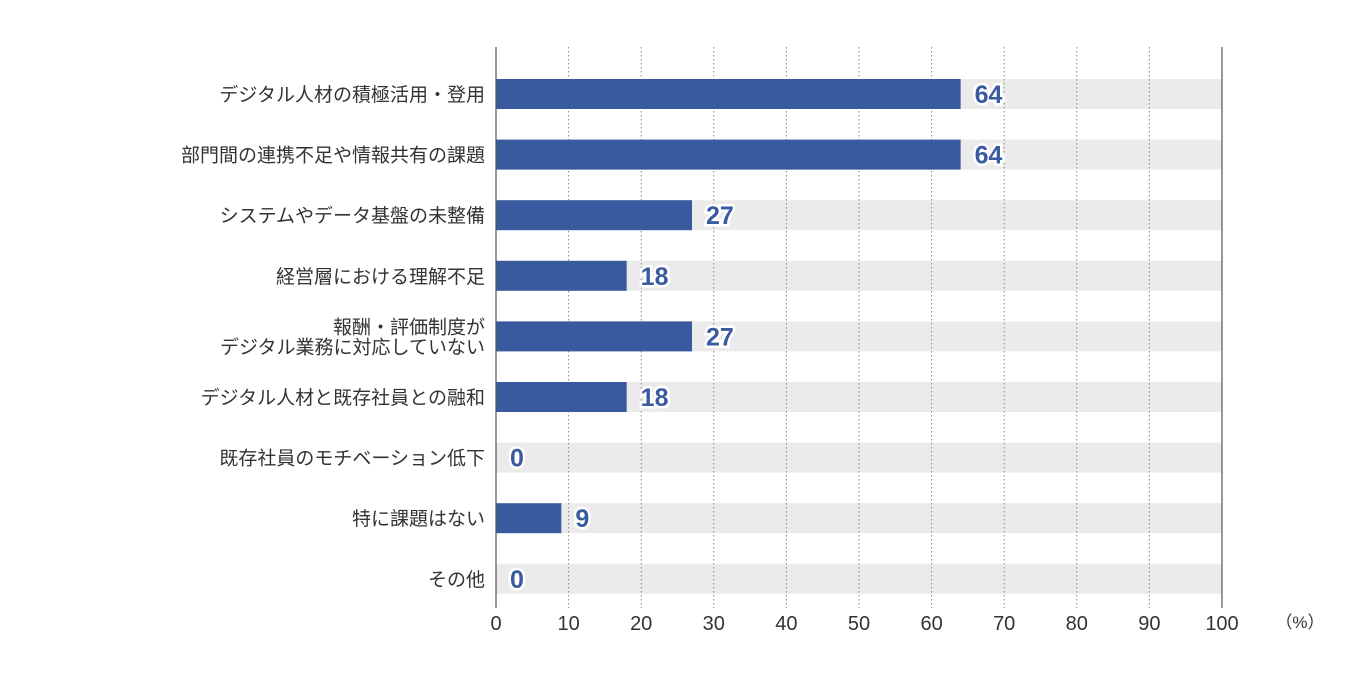  I want to click on category-label-line: 経営層における理解不足, so click(380, 277).